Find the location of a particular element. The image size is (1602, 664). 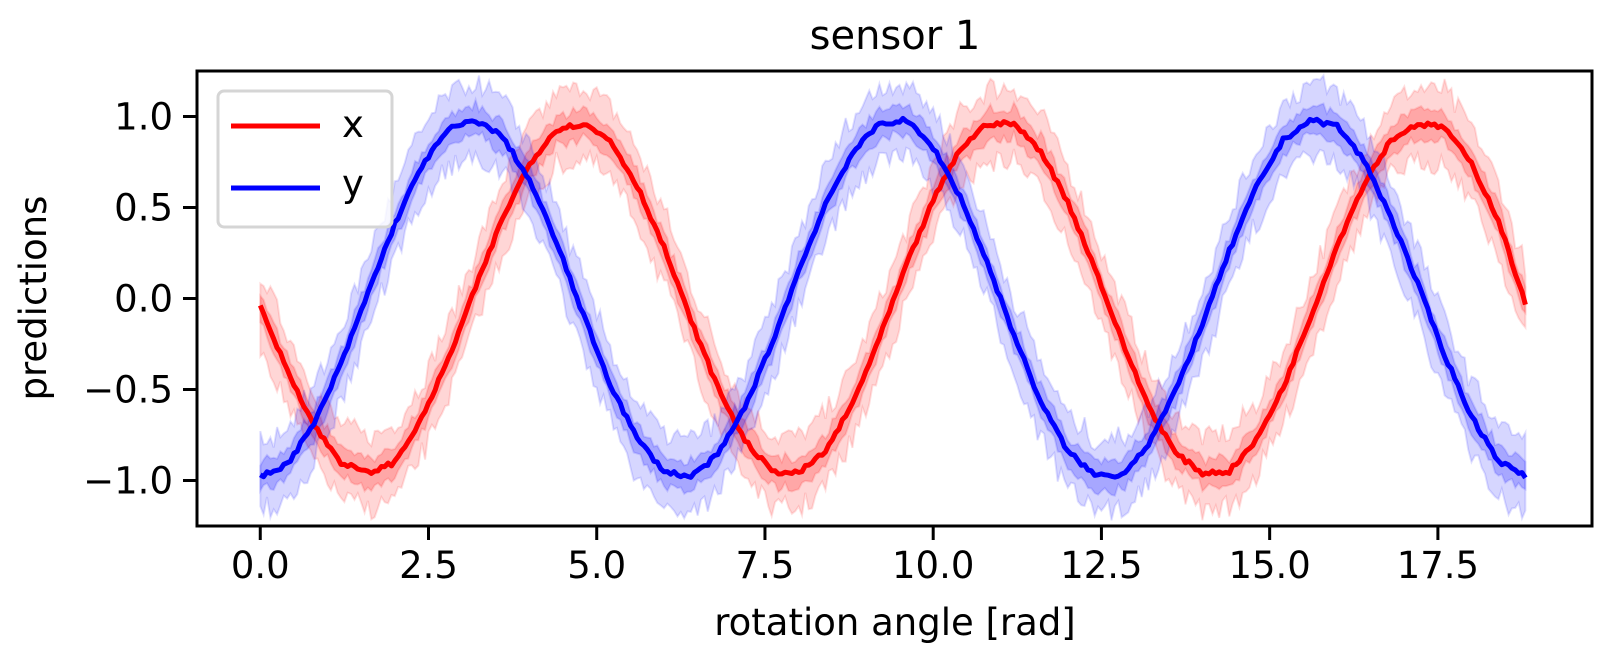

legend-box is located at coordinates (305, 159).